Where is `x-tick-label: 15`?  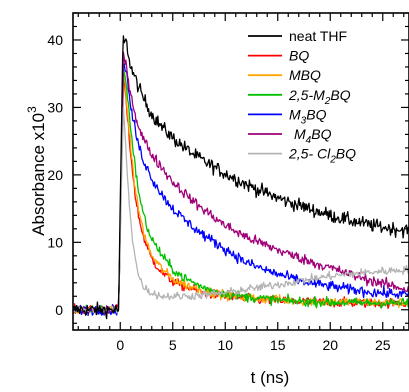 x-tick-label: 15 is located at coordinates (278, 345).